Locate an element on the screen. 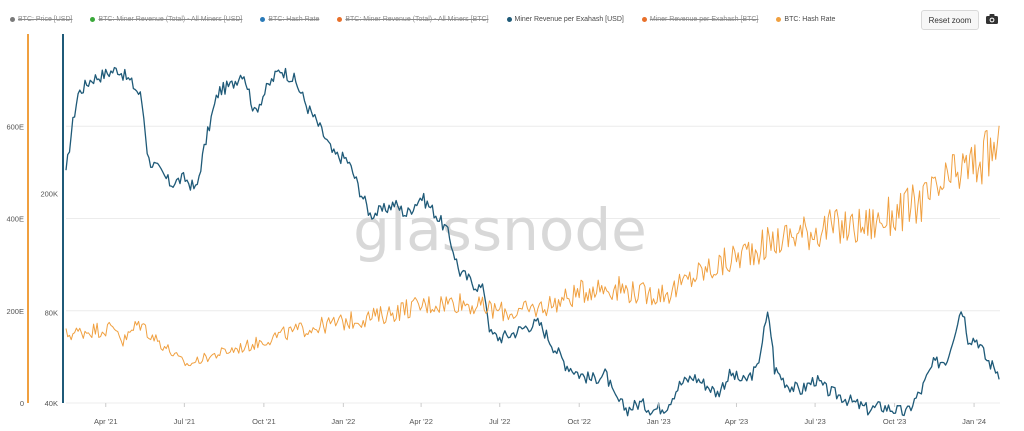 This screenshot has height=431, width=1024. y-tick-label-right: 40K is located at coordinates (51, 403).